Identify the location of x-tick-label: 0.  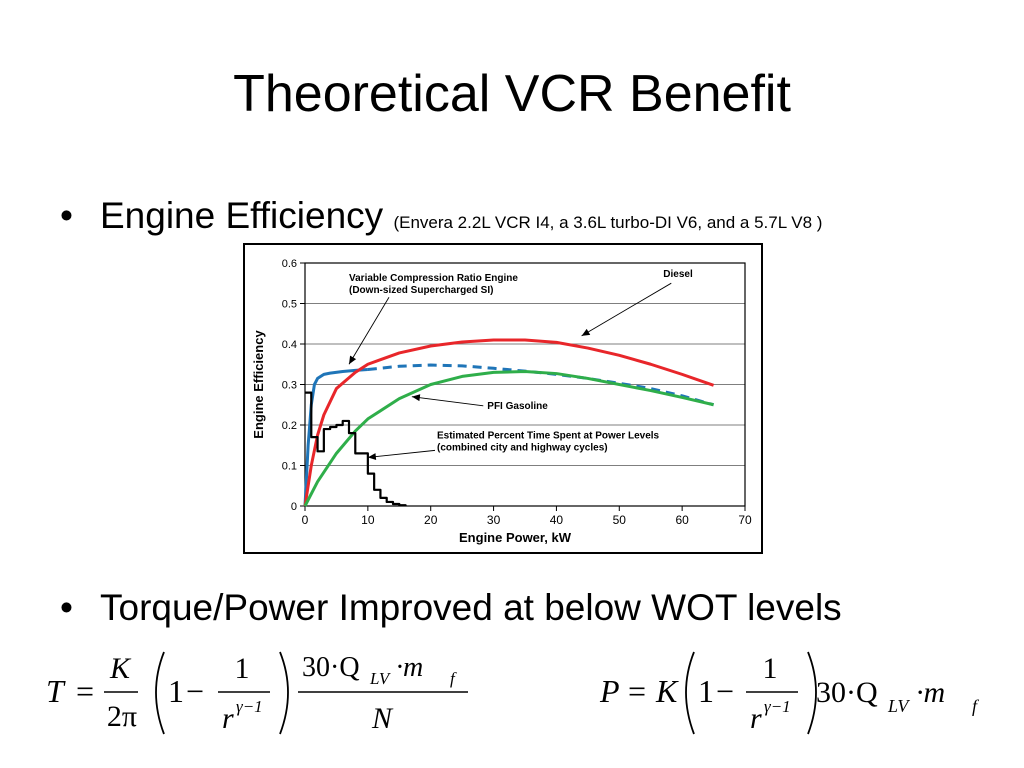
(305, 520).